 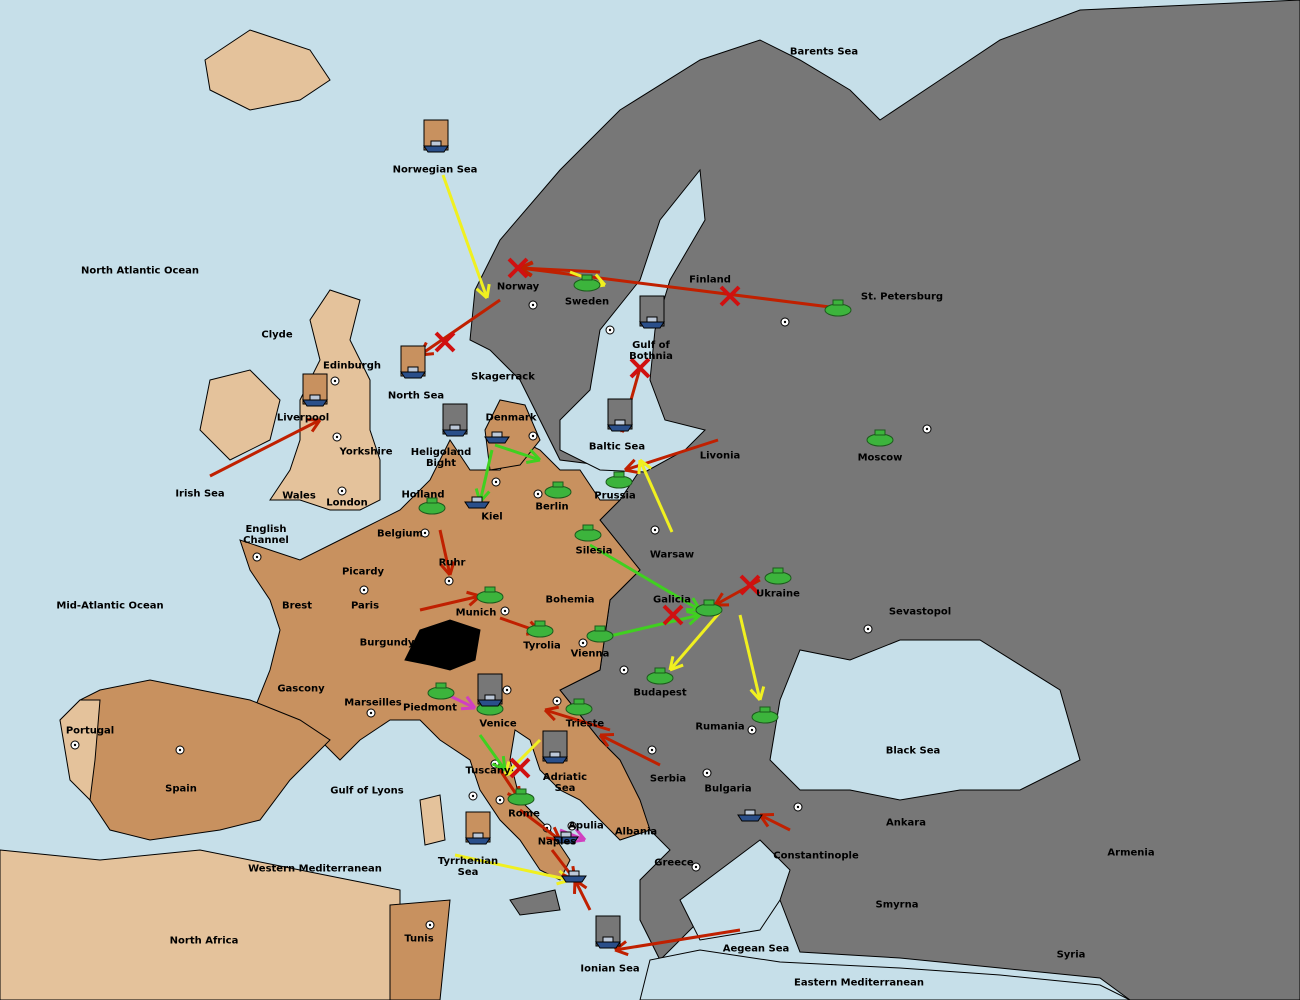 I want to click on territory-label: Mid-Atlantic Ocean, so click(x=110, y=606).